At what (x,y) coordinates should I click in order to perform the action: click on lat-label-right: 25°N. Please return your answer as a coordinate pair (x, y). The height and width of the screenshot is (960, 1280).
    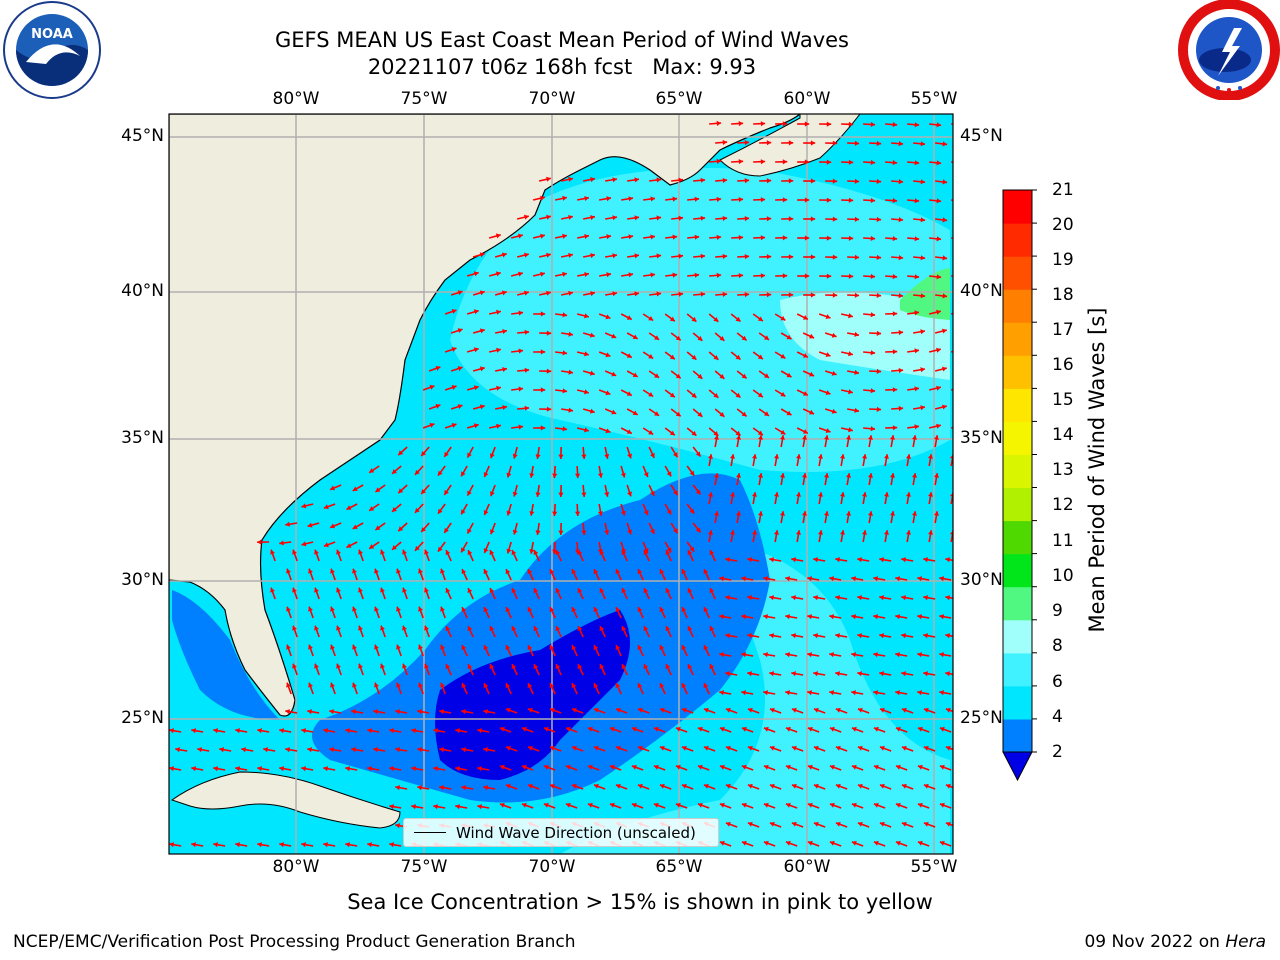
    Looking at the image, I should click on (981, 718).